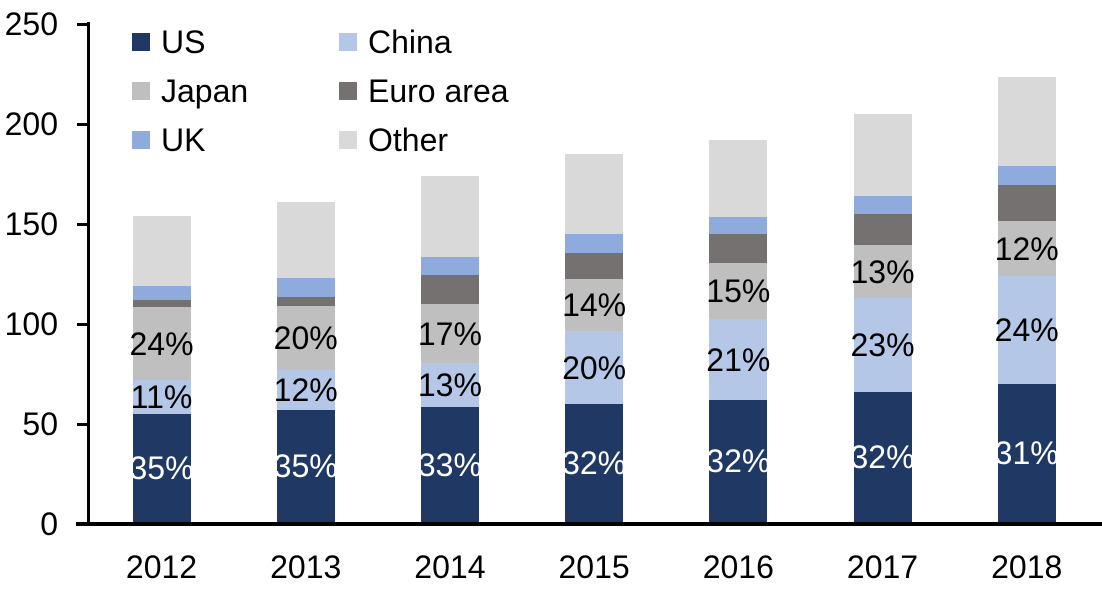 The height and width of the screenshot is (598, 1102). I want to click on bar-segment-2017-us, so click(882, 457).